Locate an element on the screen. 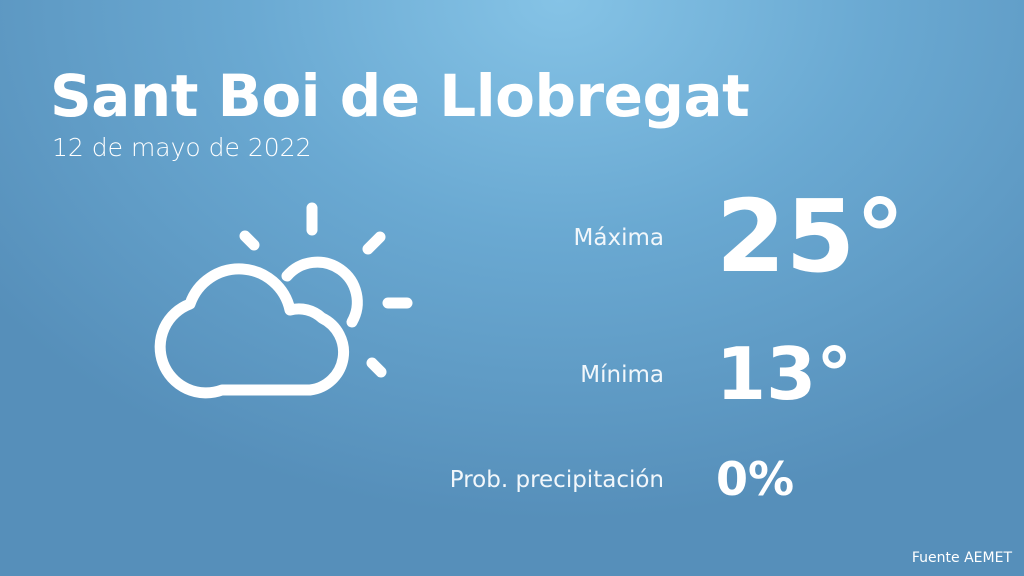  min-temperature: 13° is located at coordinates (784, 374).